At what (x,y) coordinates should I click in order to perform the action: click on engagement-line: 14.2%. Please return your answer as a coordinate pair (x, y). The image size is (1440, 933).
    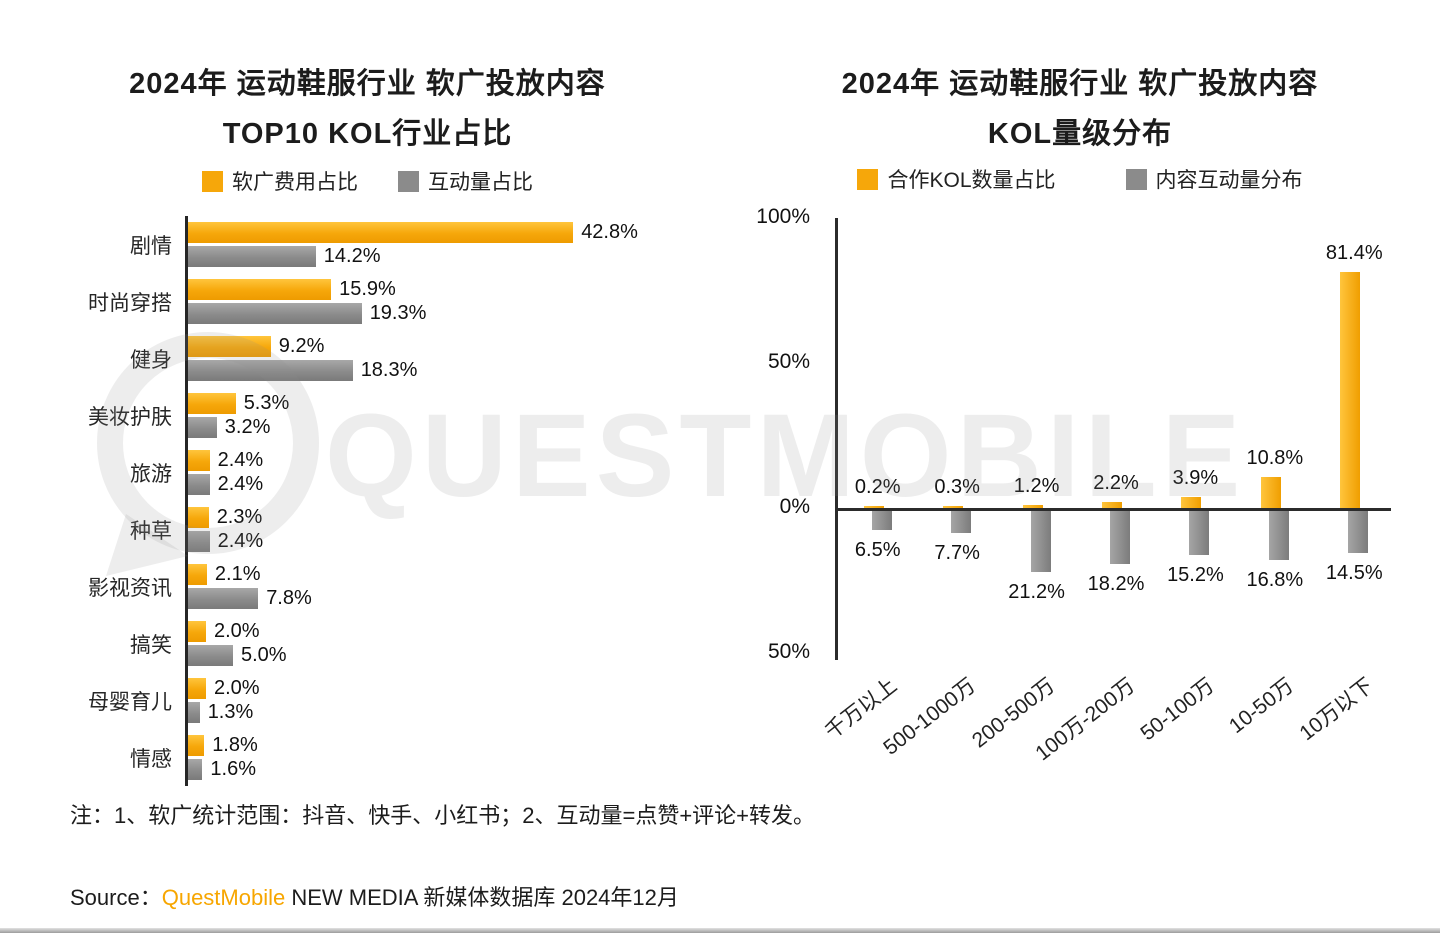
    Looking at the image, I should click on (439, 256).